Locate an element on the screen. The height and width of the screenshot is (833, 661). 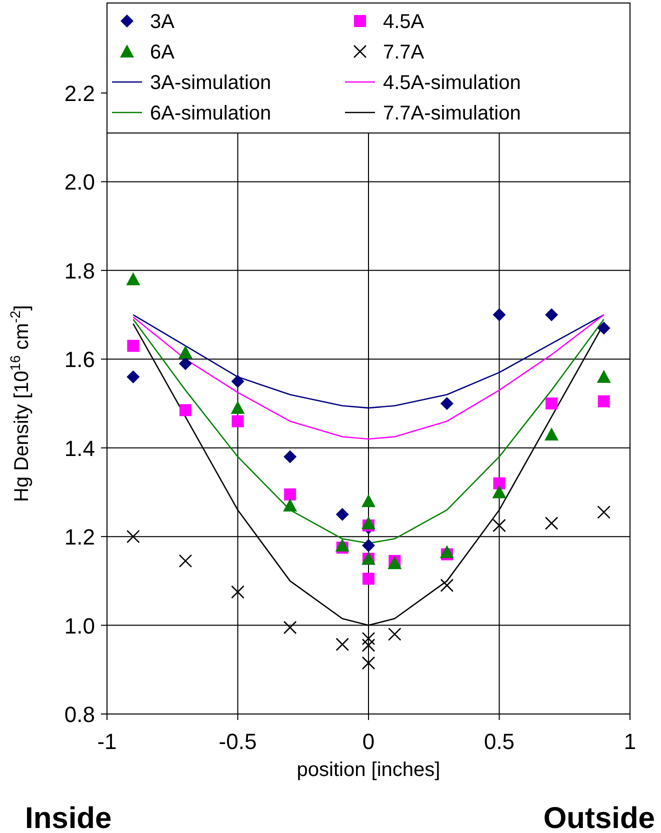
legend-label: 4.5A is located at coordinates (404, 22).